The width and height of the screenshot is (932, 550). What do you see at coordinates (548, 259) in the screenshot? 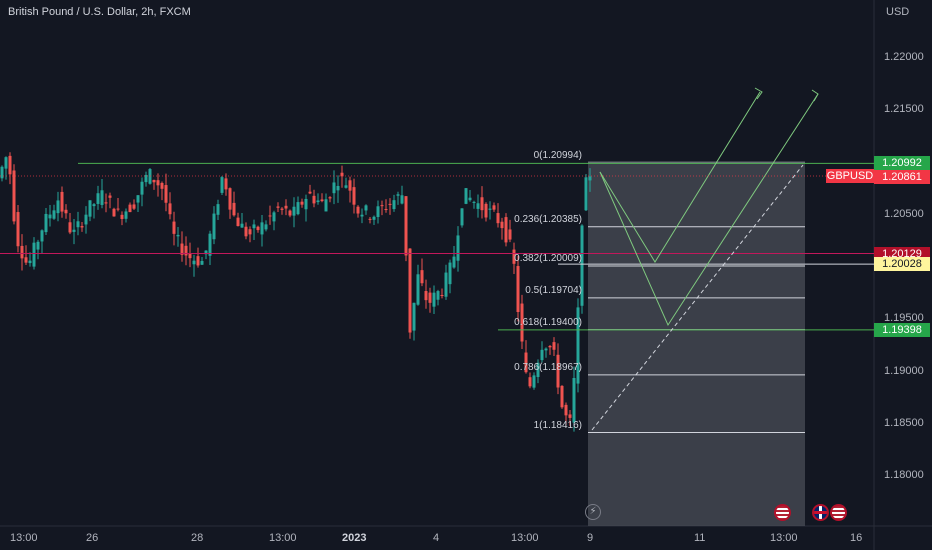
I see `fib-level-label: 0.382(1.20009)` at bounding box center [548, 259].